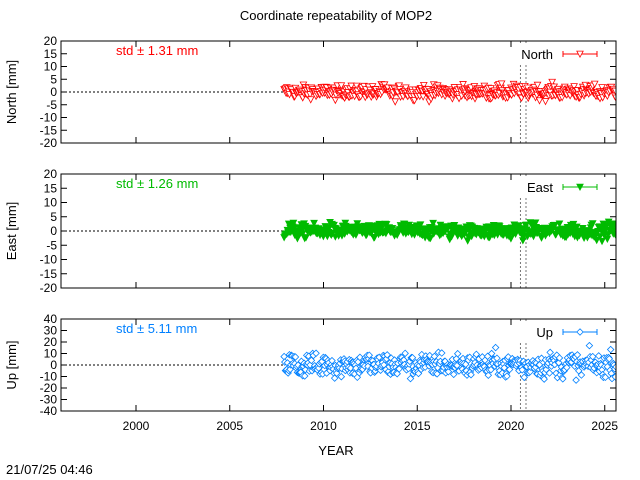  Describe the element at coordinates (537, 54) in the screenshot. I see `legend-label: North` at that location.